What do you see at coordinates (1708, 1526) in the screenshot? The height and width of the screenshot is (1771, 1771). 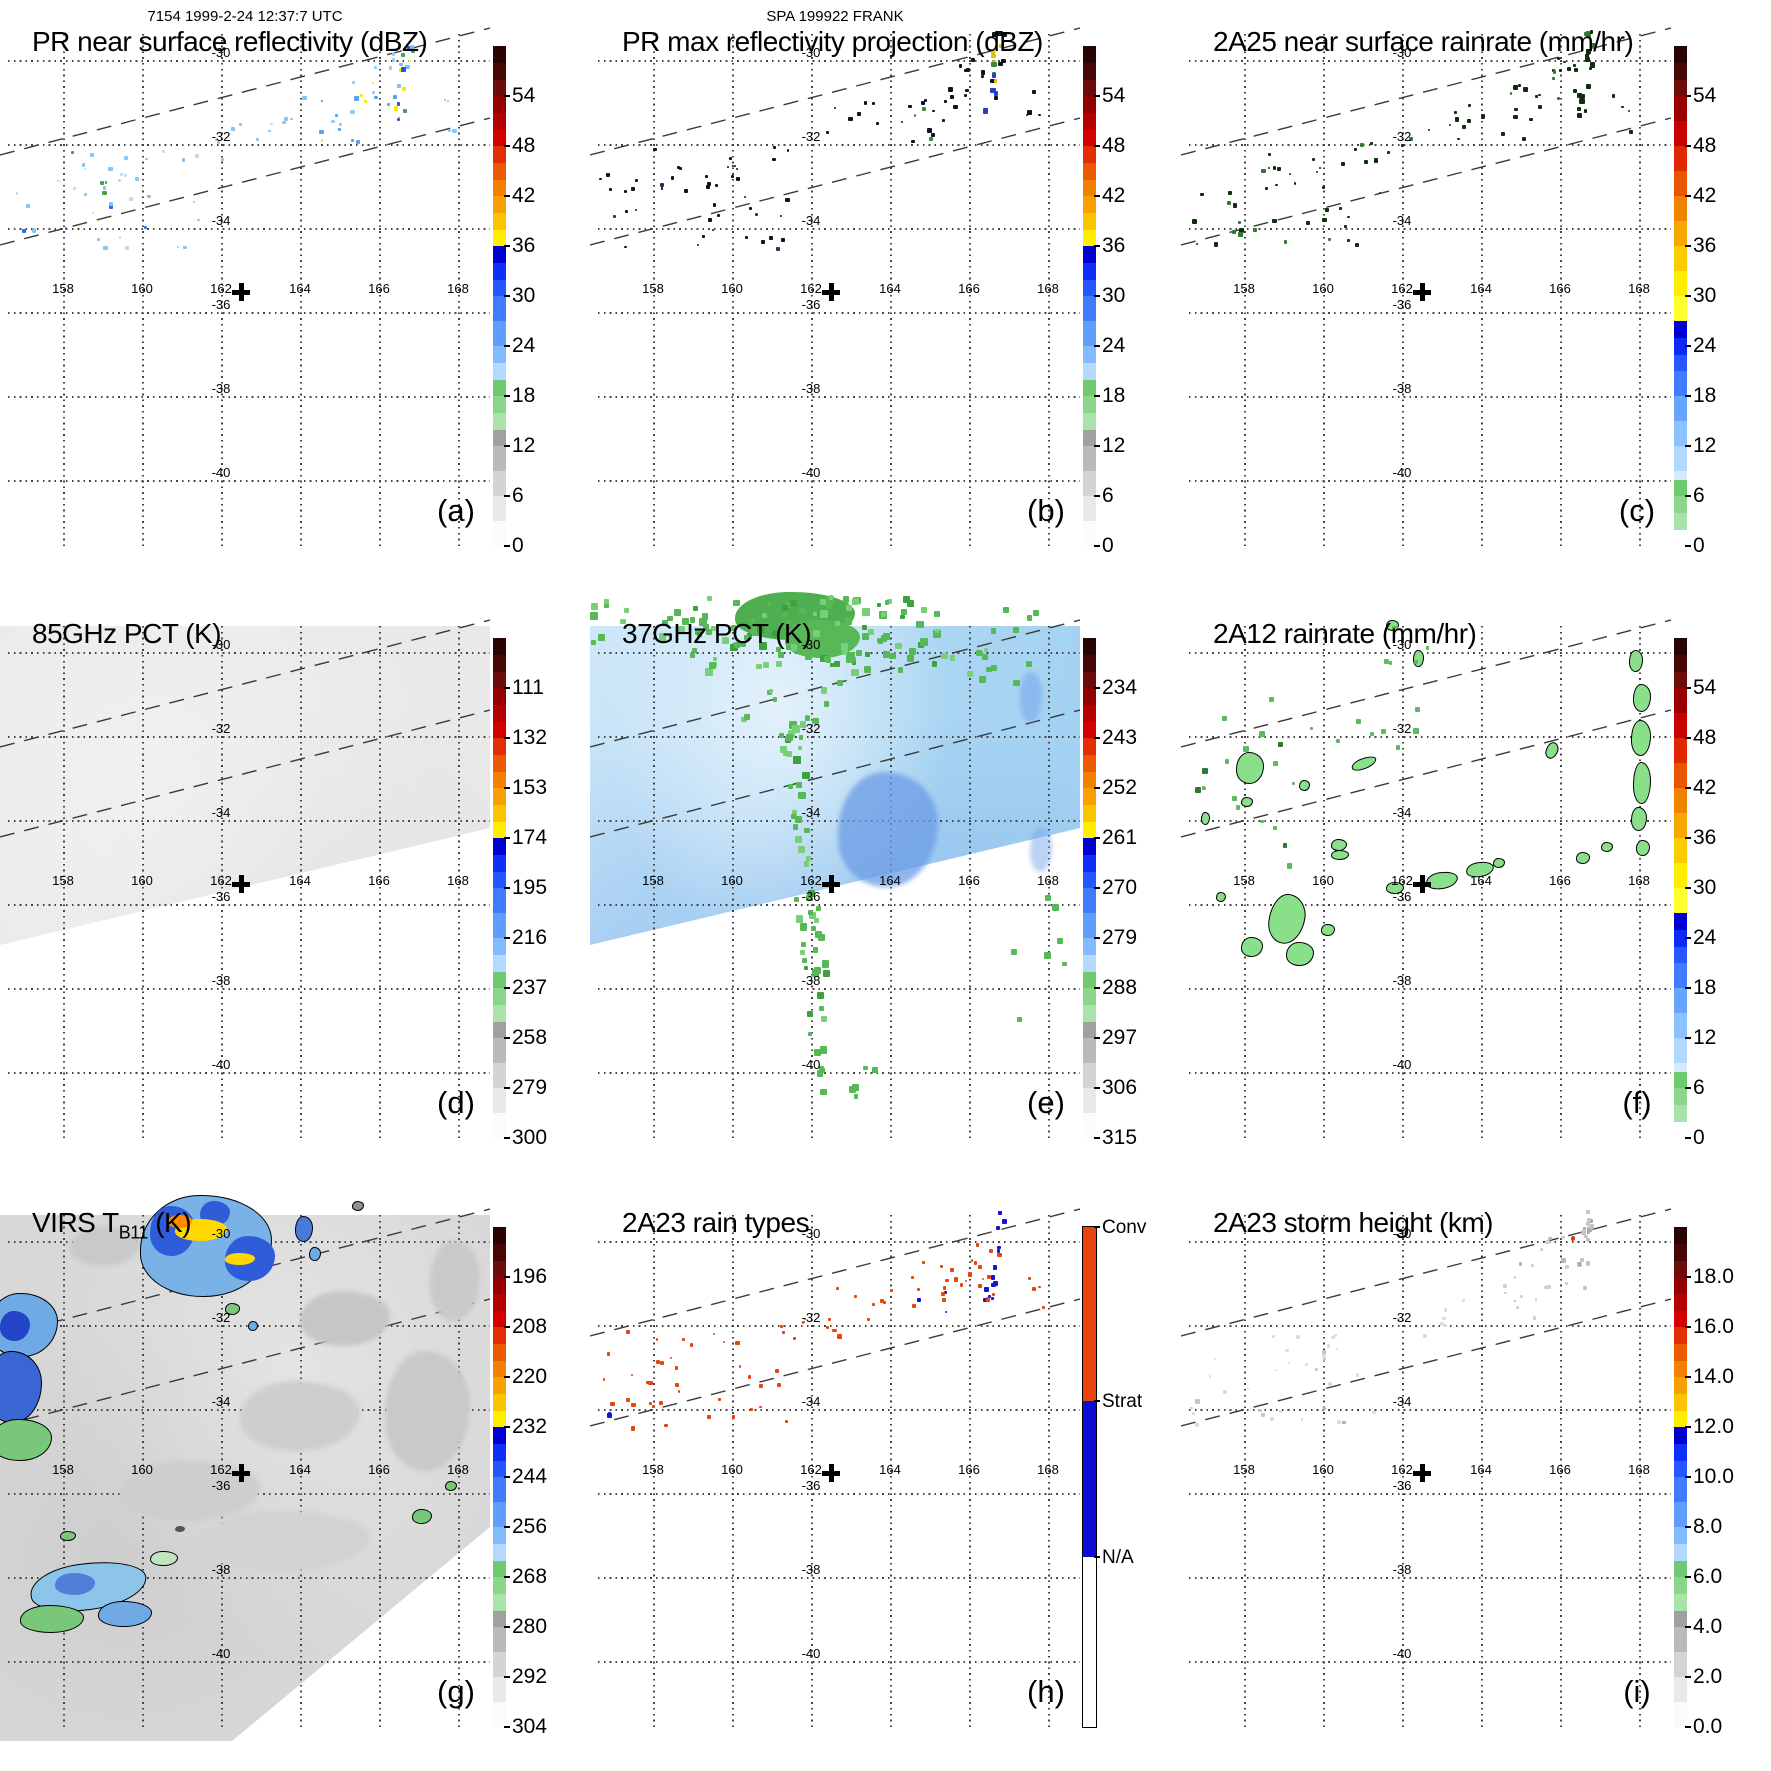 I see `colorbar-tick-label: 8.0` at bounding box center [1708, 1526].